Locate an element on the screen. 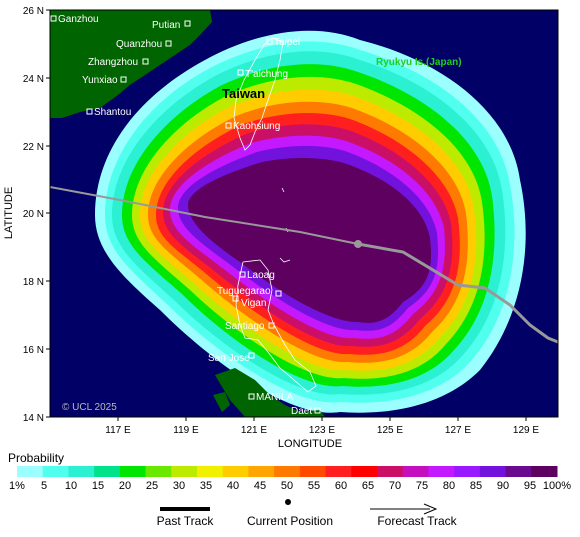 The image size is (580, 537). city-label-yunxiao: Yunxiao is located at coordinates (100, 80).